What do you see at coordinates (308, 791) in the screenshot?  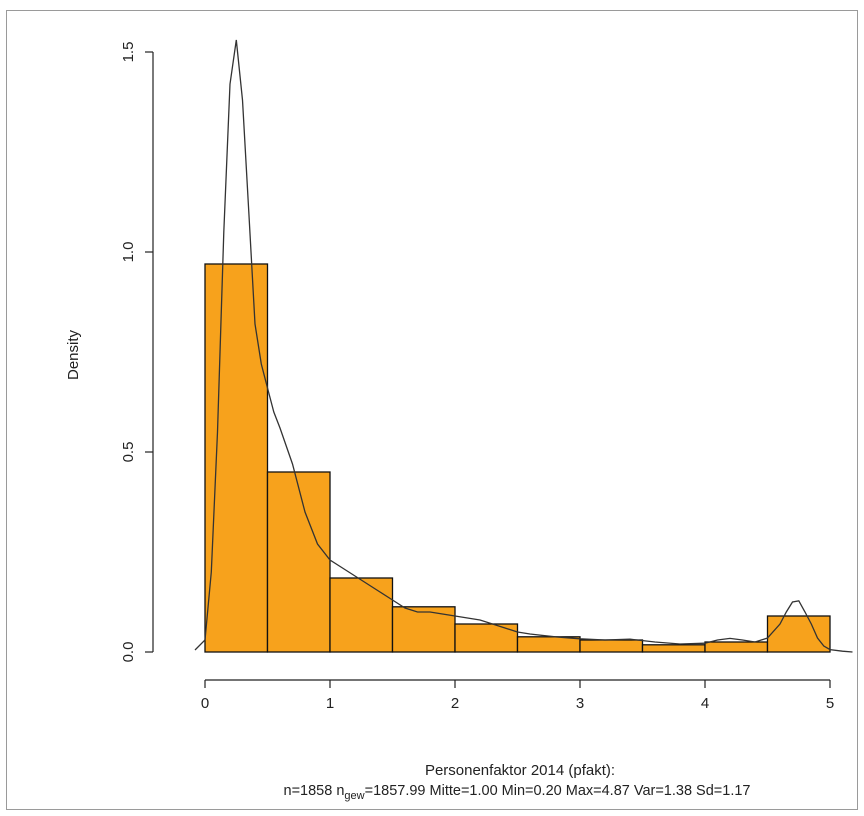 I see `stats-n: n=1858` at bounding box center [308, 791].